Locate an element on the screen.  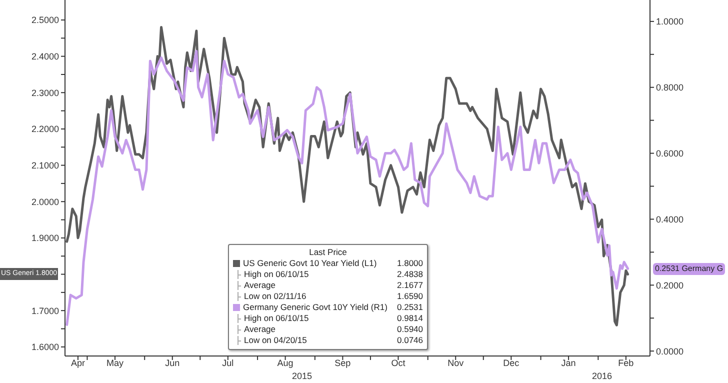
legend-label: US Generic Govt 10 Year Yield (L1) is located at coordinates (309, 263).